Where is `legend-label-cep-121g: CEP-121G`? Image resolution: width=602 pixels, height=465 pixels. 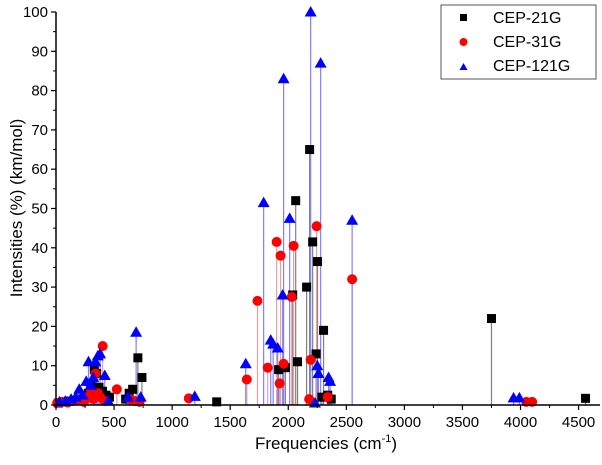 legend-label-cep-121g: CEP-121G is located at coordinates (531, 66).